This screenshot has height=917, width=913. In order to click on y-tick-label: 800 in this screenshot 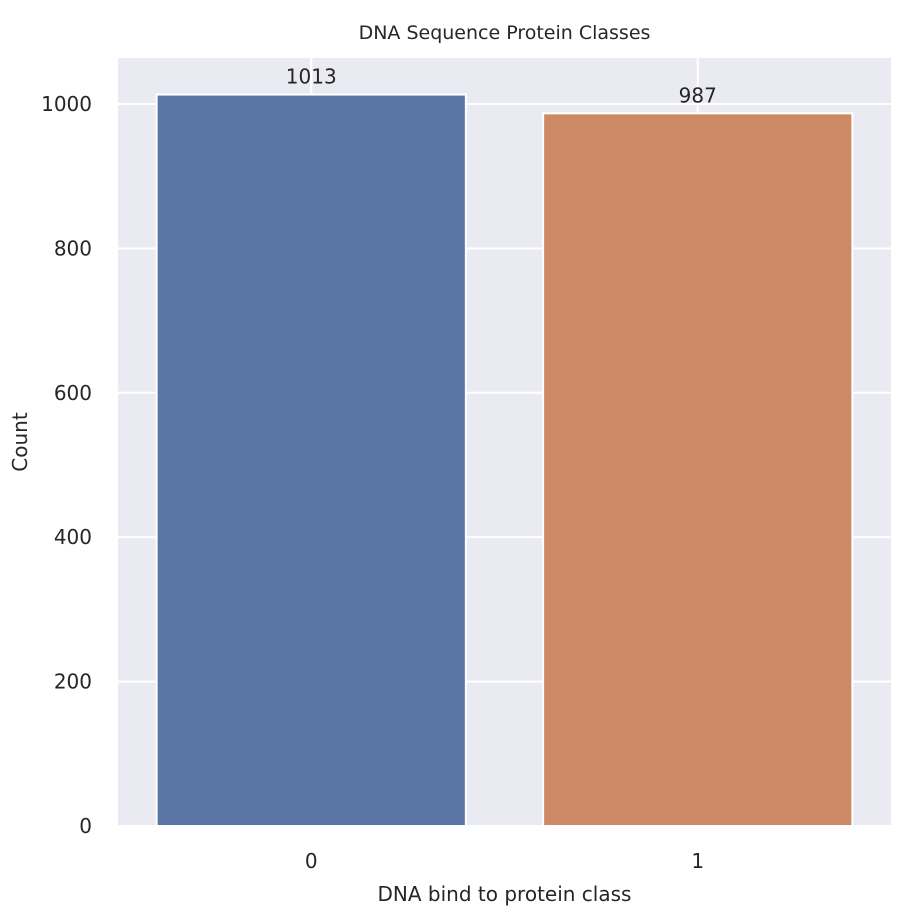, I will do `click(73, 248)`.